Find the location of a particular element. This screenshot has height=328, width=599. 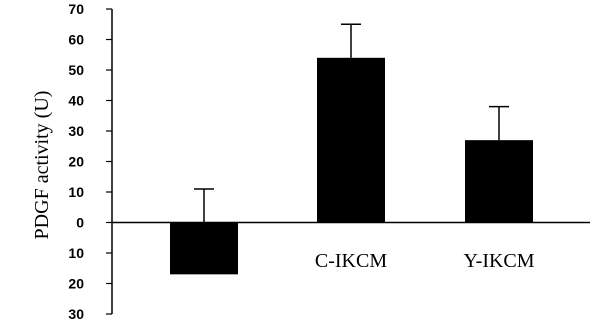

y-tick-label: 70 is located at coordinates (76, 9).